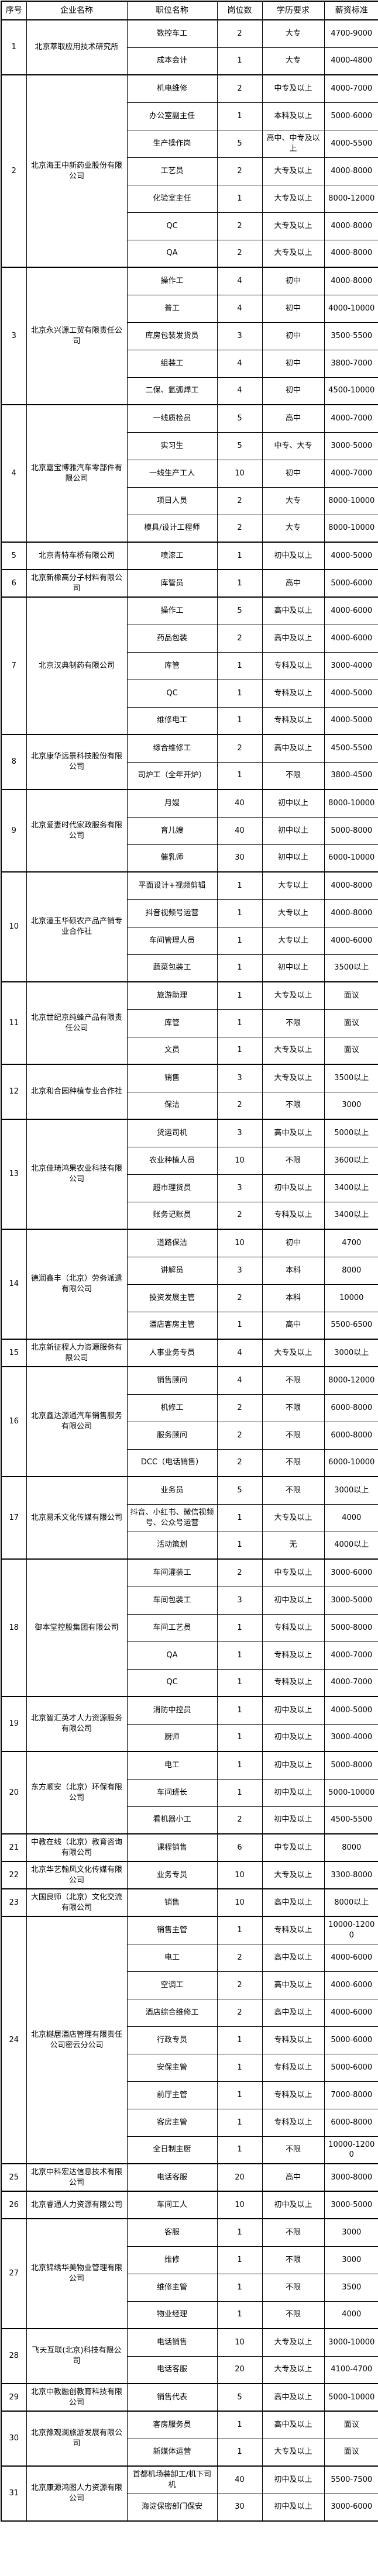  What do you see at coordinates (240, 610) in the screenshot?
I see `position-count-cell: 5` at bounding box center [240, 610].